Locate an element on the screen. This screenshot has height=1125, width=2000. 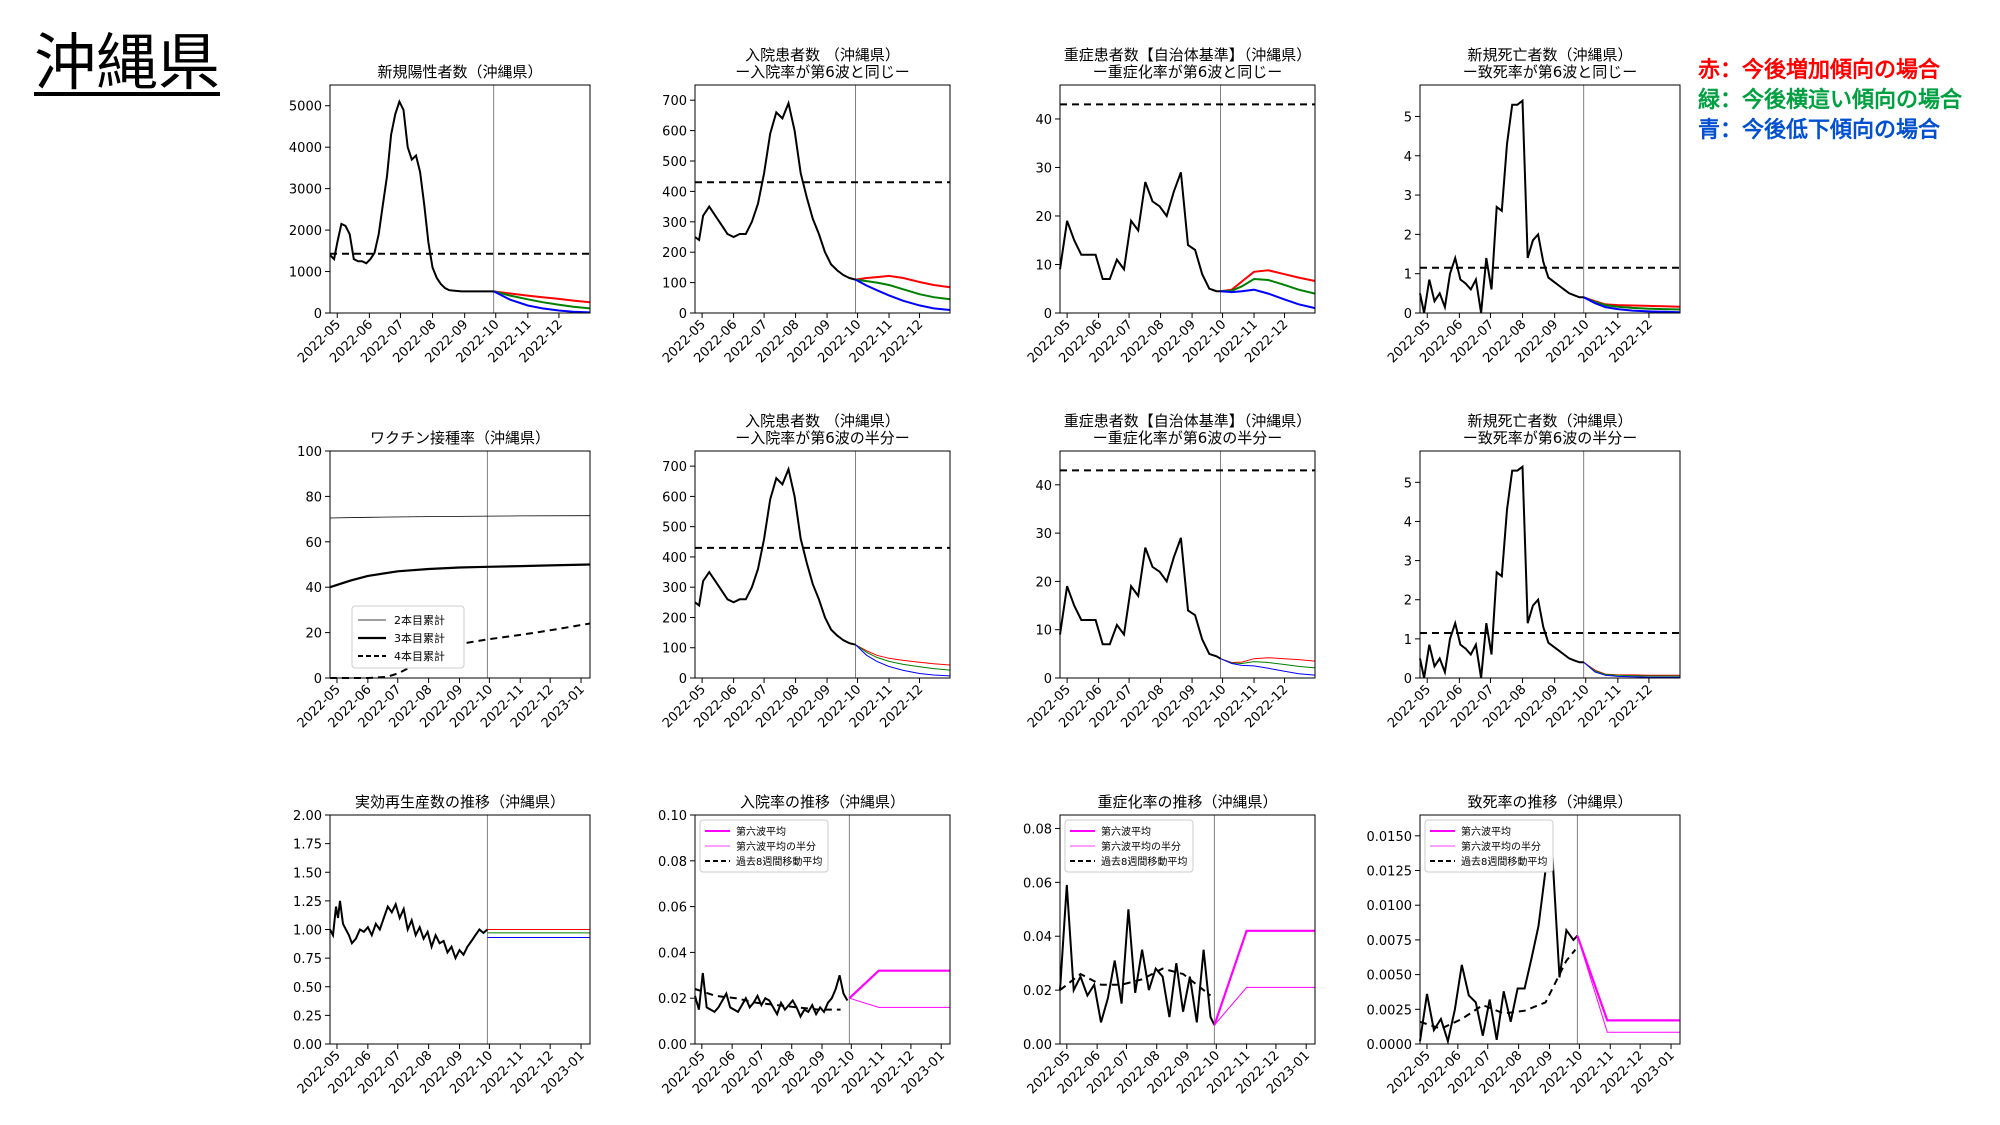
series-line is located at coordinates (460, 576).